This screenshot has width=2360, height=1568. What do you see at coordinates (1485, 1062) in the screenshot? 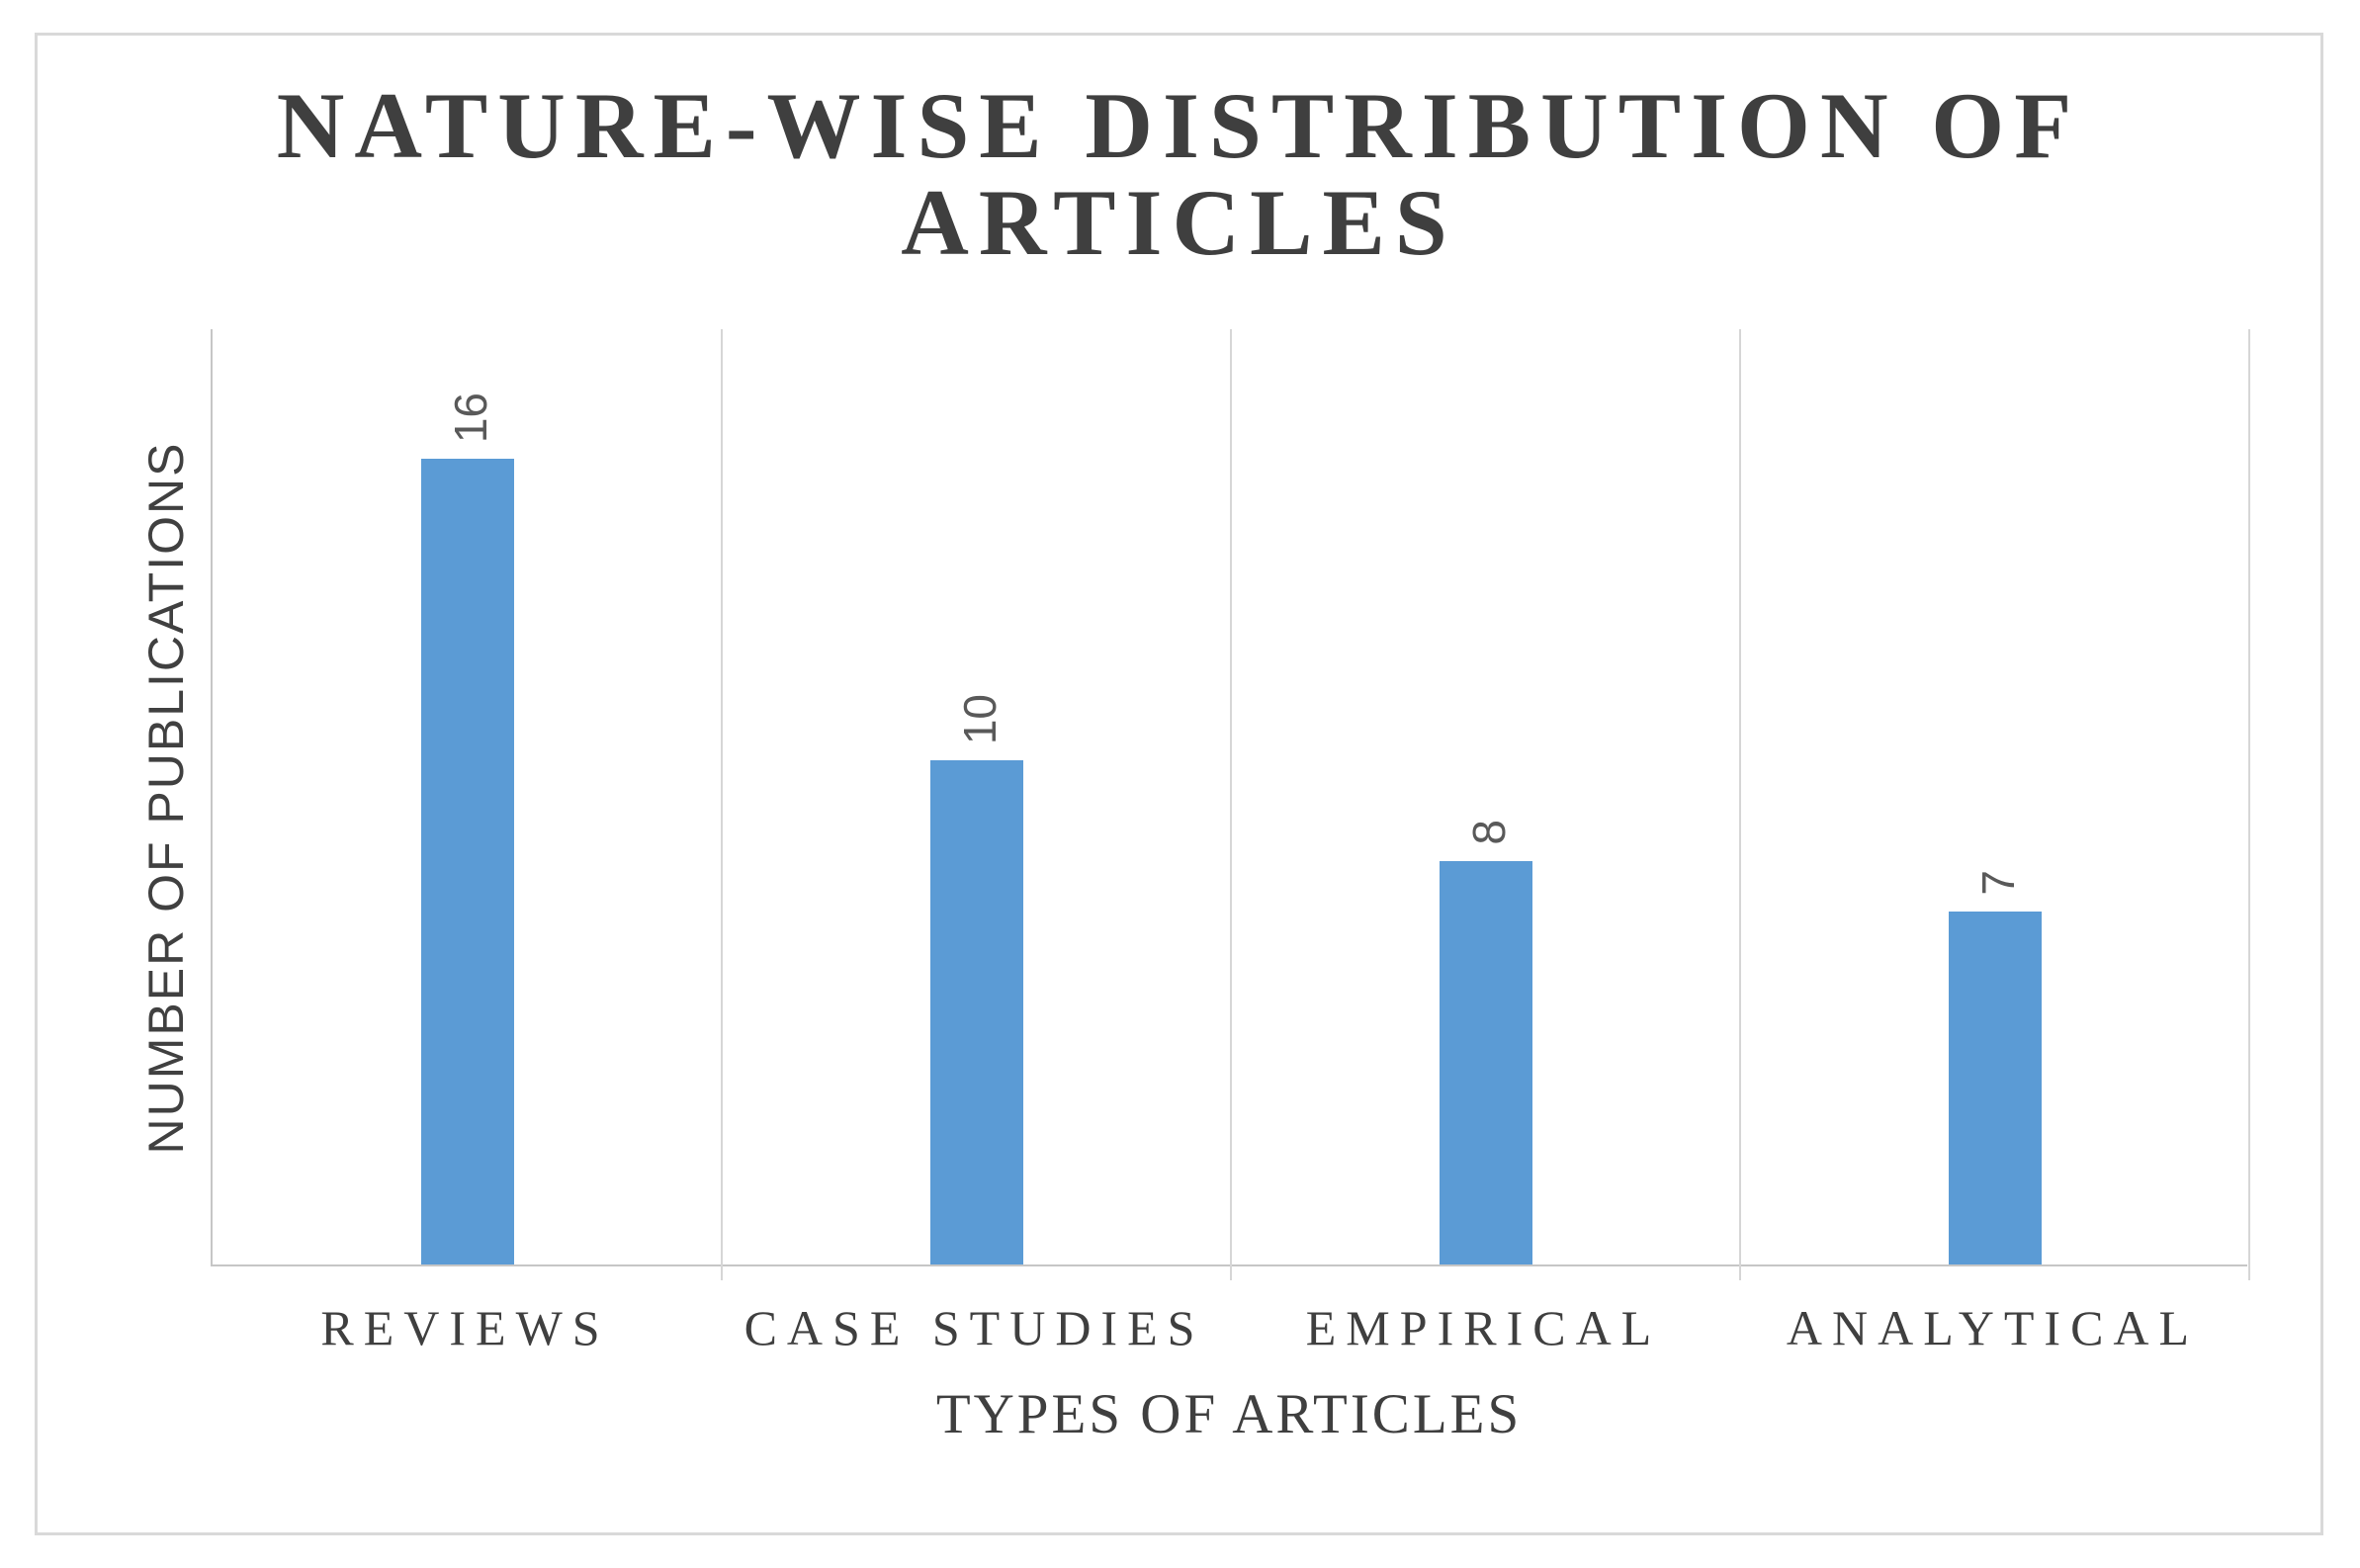
I see `bar-empirical` at bounding box center [1485, 1062].